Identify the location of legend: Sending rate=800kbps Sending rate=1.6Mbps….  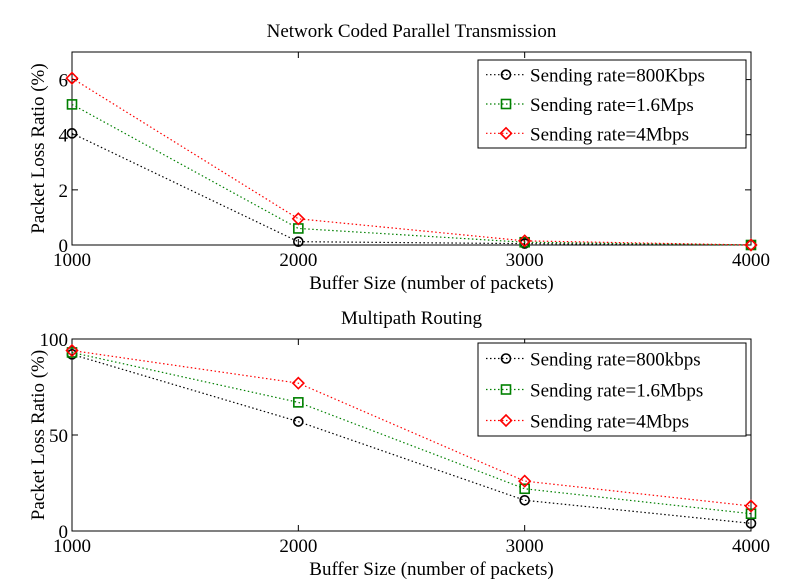
(612, 389).